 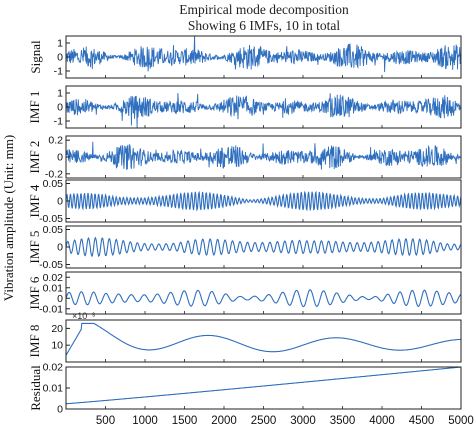 I want to click on panel-label: IMF 8, so click(x=34, y=341).